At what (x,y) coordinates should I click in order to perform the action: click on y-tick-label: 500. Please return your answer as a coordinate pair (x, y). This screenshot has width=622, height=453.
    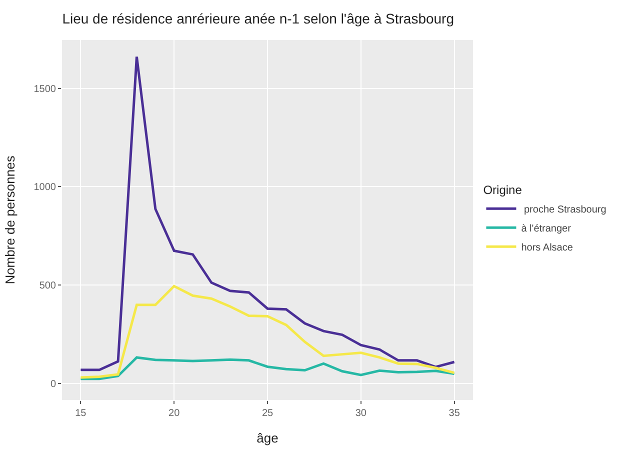
    Looking at the image, I should click on (47, 286).